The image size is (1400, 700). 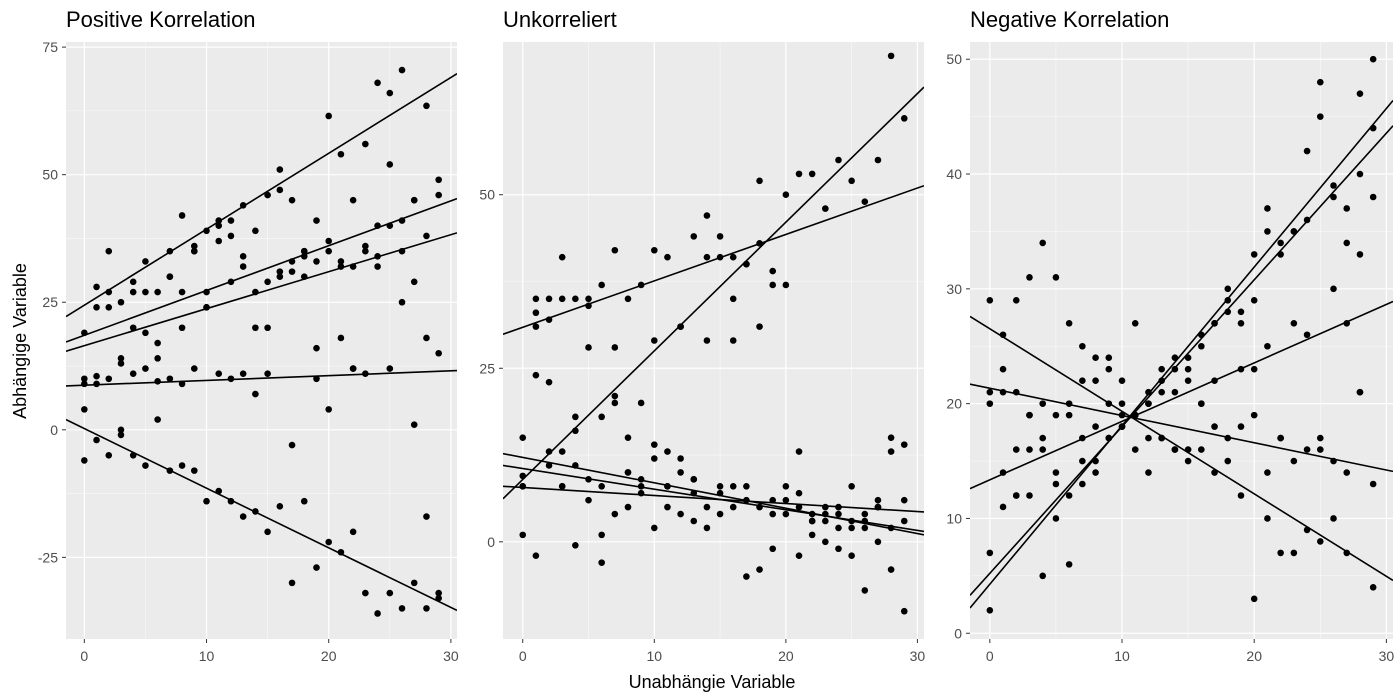 I want to click on panel-title: Positive Korrelation, so click(x=161, y=19).